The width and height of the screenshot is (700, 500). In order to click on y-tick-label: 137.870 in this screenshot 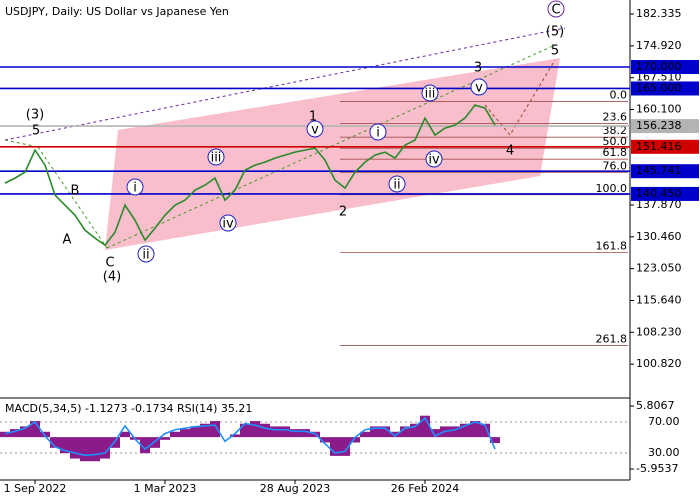, I will do `click(659, 204)`.